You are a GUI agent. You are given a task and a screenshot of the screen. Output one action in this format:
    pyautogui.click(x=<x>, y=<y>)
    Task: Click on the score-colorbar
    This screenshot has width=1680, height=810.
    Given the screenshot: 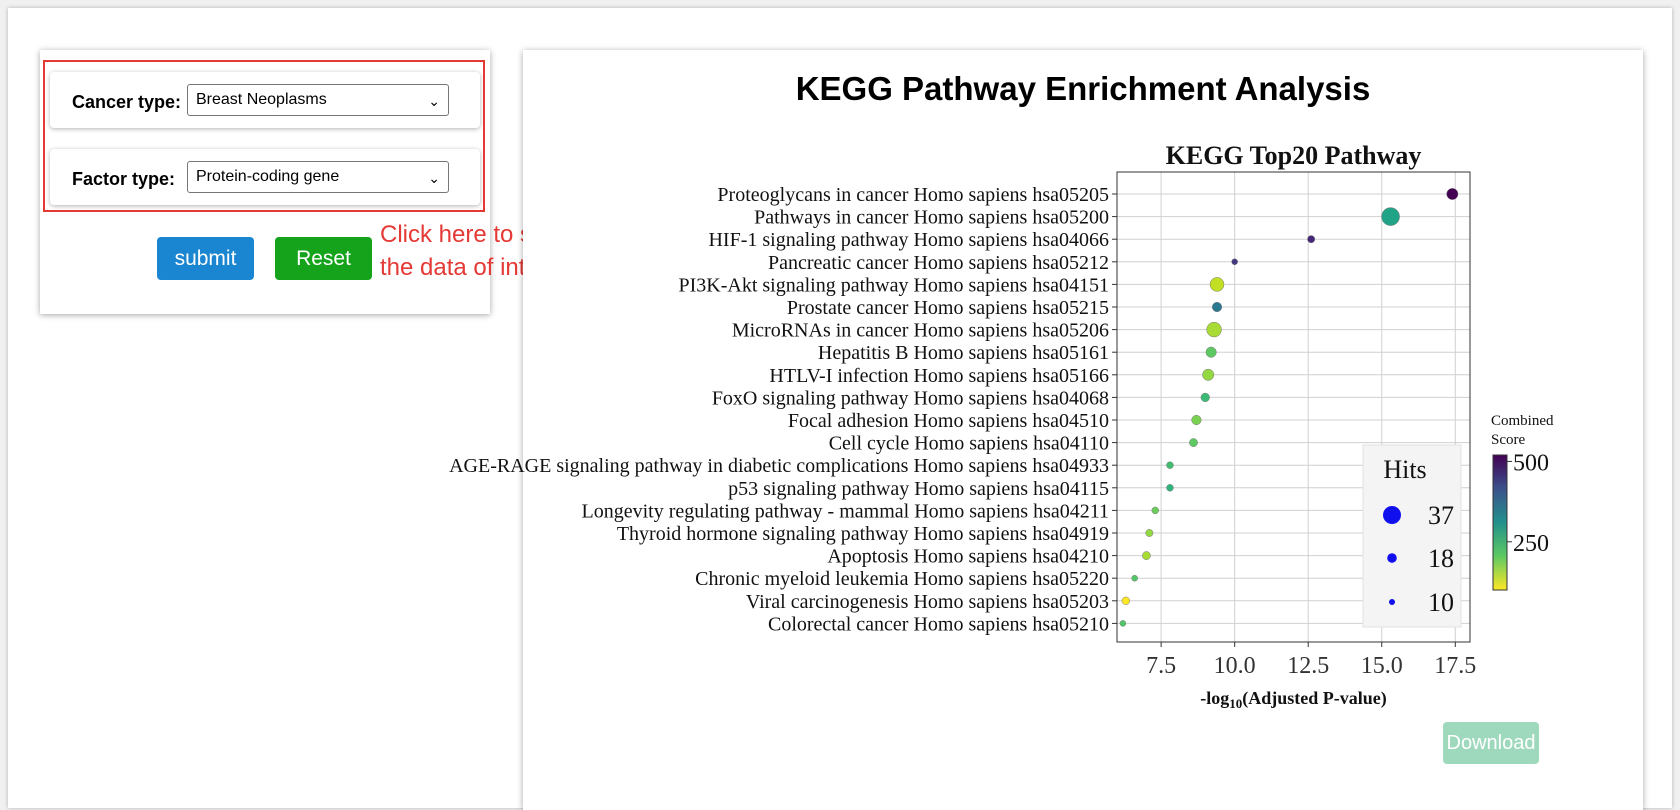 What is the action you would take?
    pyautogui.click(x=1500, y=522)
    